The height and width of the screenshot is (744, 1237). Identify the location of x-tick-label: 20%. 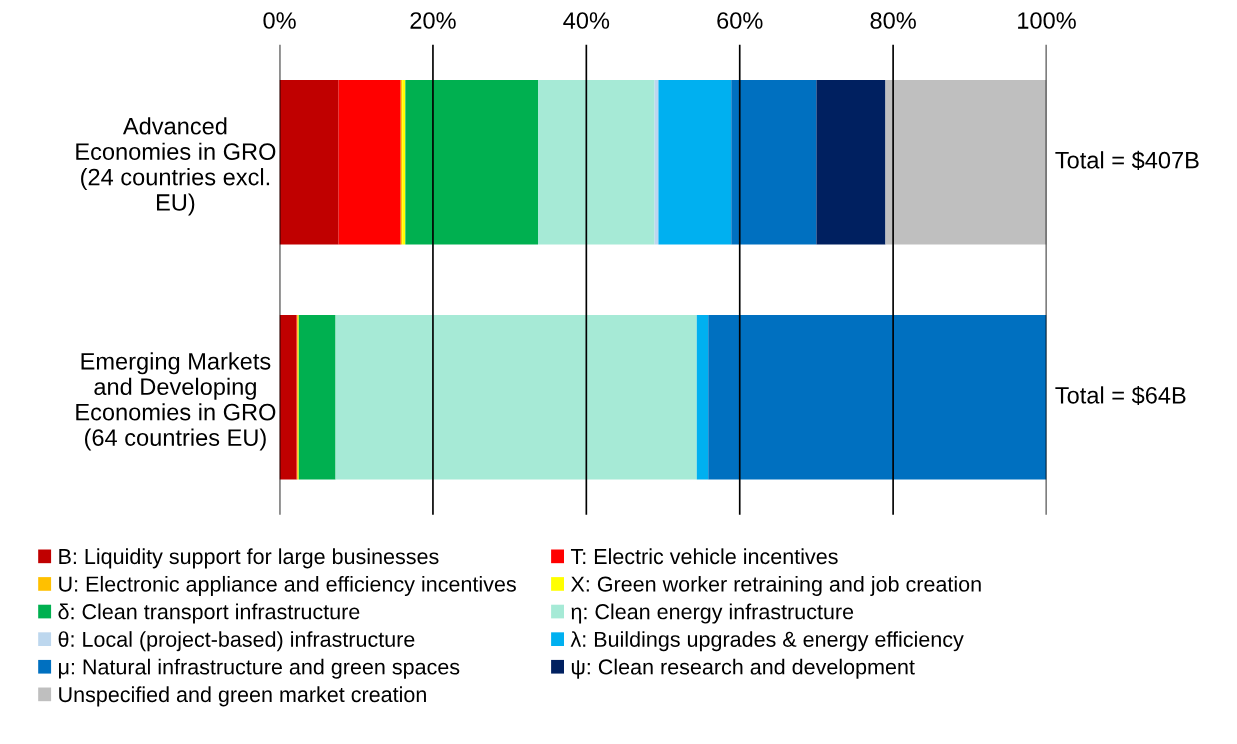
(433, 20).